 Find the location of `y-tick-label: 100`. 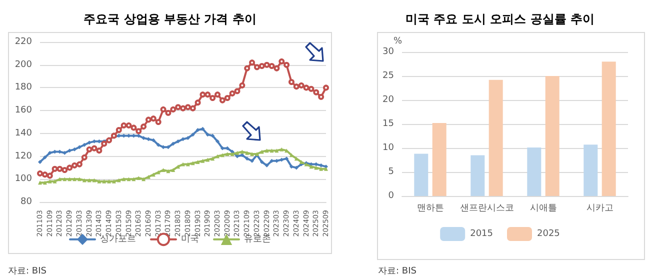

y-tick-label: 100 is located at coordinates (23, 179).